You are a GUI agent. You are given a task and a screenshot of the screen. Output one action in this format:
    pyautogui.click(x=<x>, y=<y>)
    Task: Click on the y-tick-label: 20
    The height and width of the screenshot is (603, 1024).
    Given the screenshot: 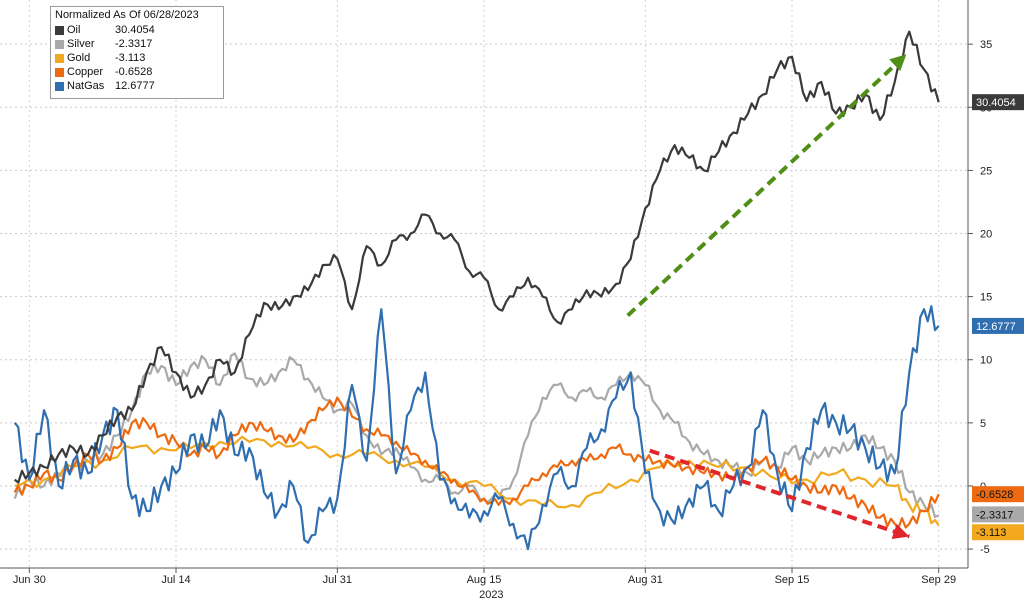 What is the action you would take?
    pyautogui.click(x=986, y=235)
    